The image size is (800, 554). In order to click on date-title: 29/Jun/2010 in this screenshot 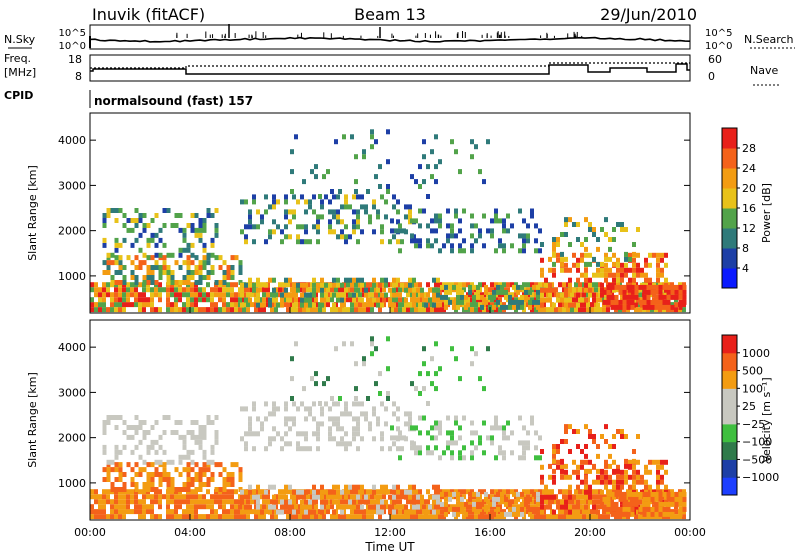, I will do `click(648, 14)`.